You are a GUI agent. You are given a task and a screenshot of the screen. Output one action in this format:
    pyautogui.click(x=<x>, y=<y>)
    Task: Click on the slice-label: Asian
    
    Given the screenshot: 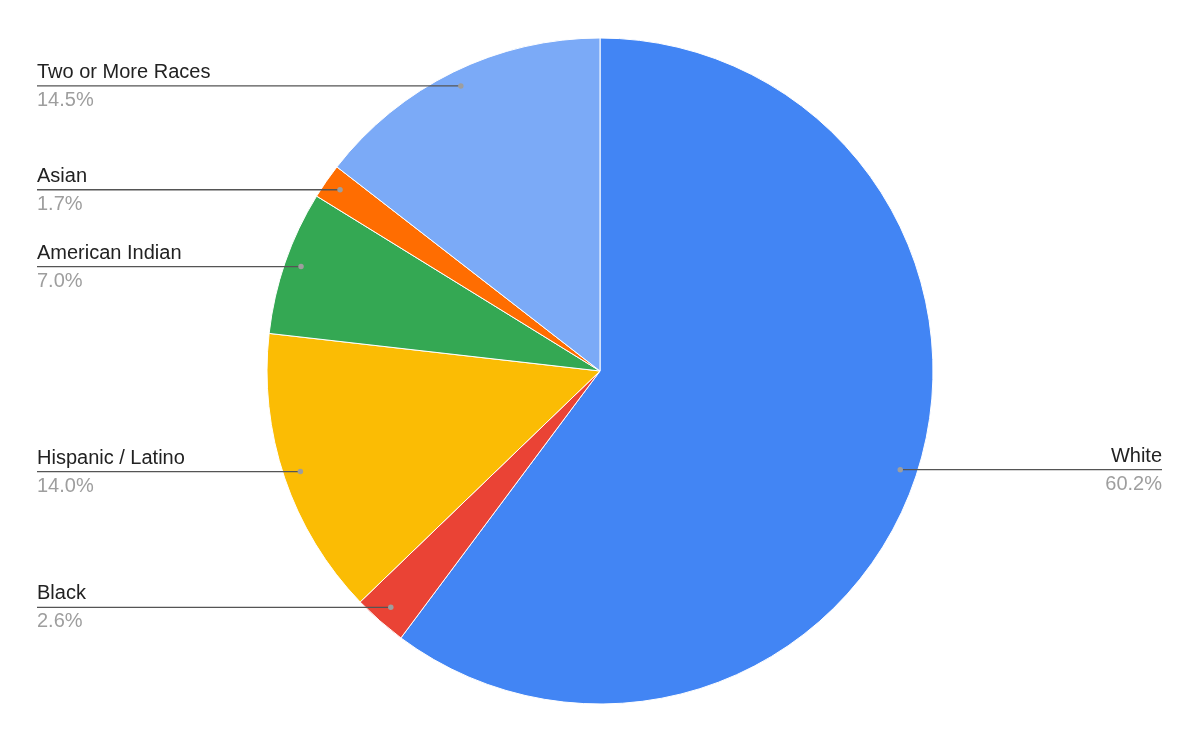 What is the action you would take?
    pyautogui.click(x=62, y=174)
    